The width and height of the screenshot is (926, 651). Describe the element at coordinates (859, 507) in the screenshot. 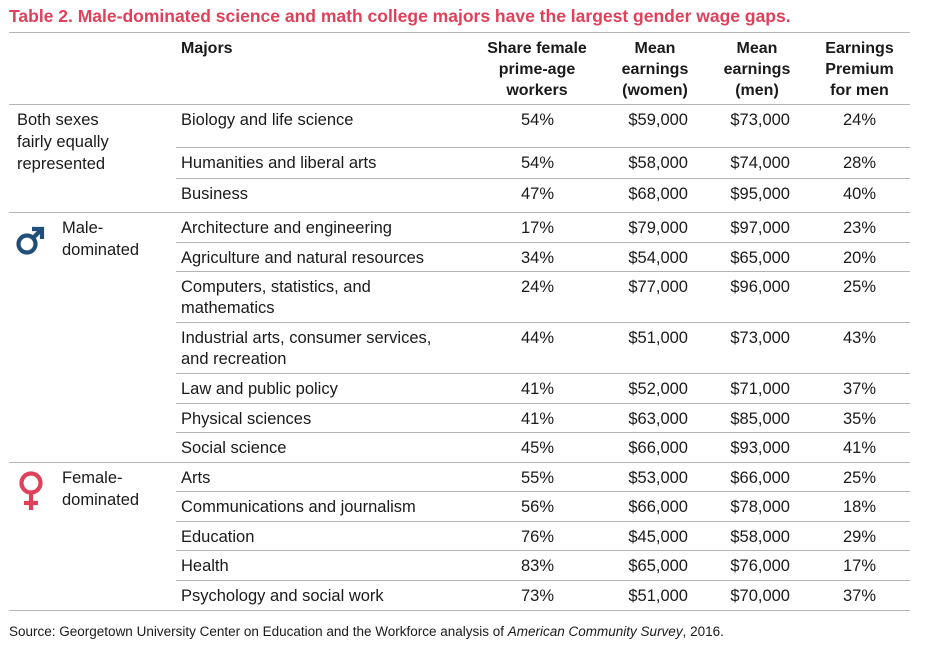

I see `cell-premium: 18%` at that location.